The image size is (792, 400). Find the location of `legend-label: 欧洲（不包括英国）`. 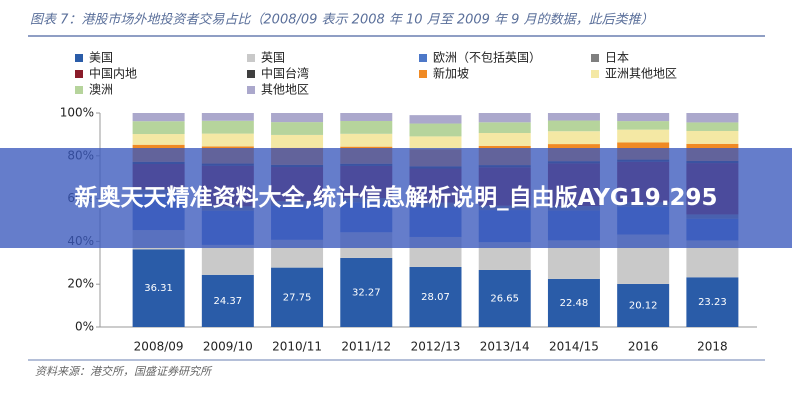

legend-label: 欧洲（不包括英国） is located at coordinates (487, 57).